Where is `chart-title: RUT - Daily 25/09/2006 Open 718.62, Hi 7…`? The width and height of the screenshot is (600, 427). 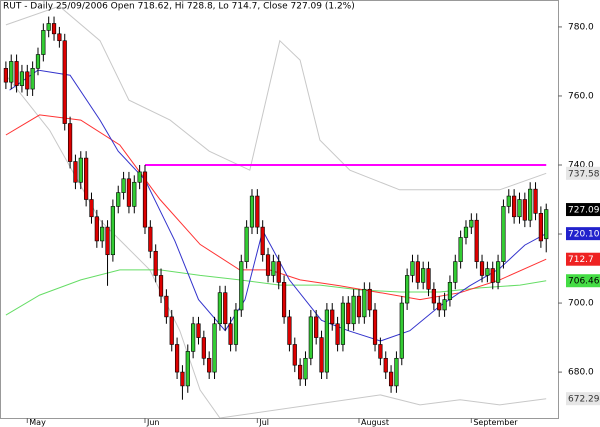 chart-title: RUT - Daily 25/09/2006 Open 718.62, Hi 7… is located at coordinates (179, 7).